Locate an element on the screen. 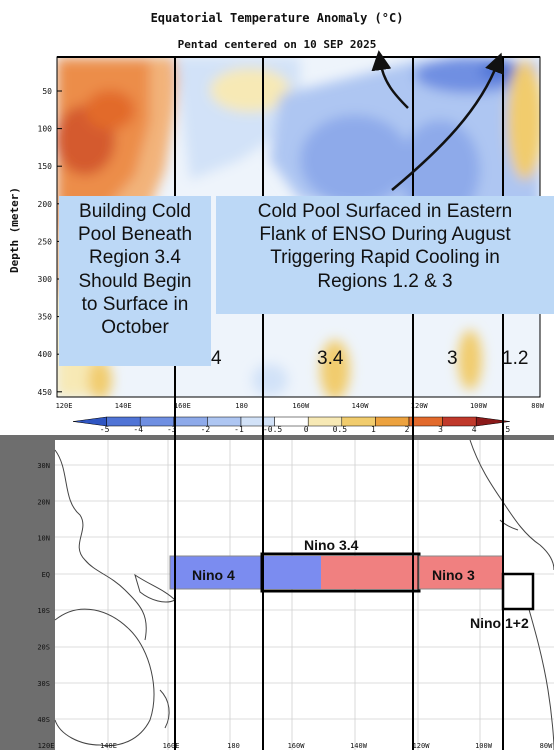  colorbar-tick-label: -4 is located at coordinates (138, 429).